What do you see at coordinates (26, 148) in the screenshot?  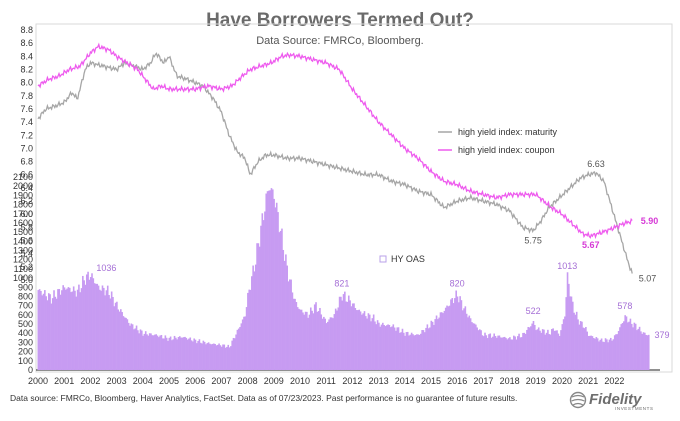 I see `left-axis-tick-label: 7.0` at bounding box center [26, 148].